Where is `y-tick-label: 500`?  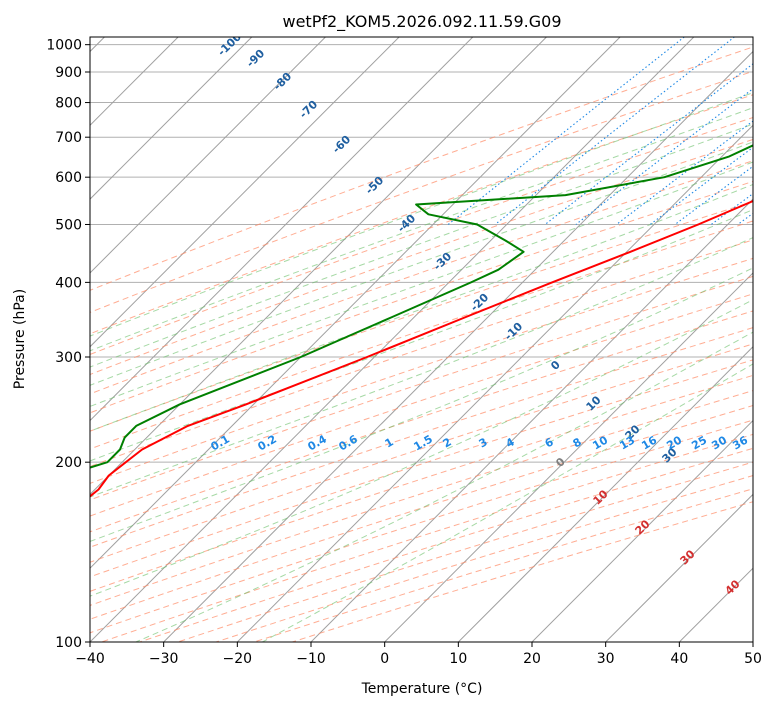
y-tick-label: 500 is located at coordinates (68, 225).